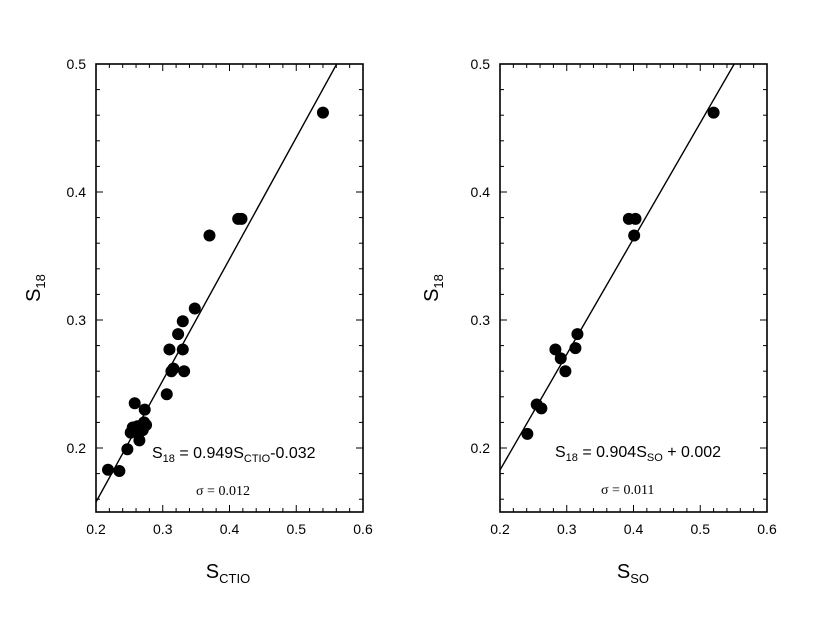 Image resolution: width=830 pixels, height=640 pixels. I want to click on x-axis-label: SSO, so click(633, 573).